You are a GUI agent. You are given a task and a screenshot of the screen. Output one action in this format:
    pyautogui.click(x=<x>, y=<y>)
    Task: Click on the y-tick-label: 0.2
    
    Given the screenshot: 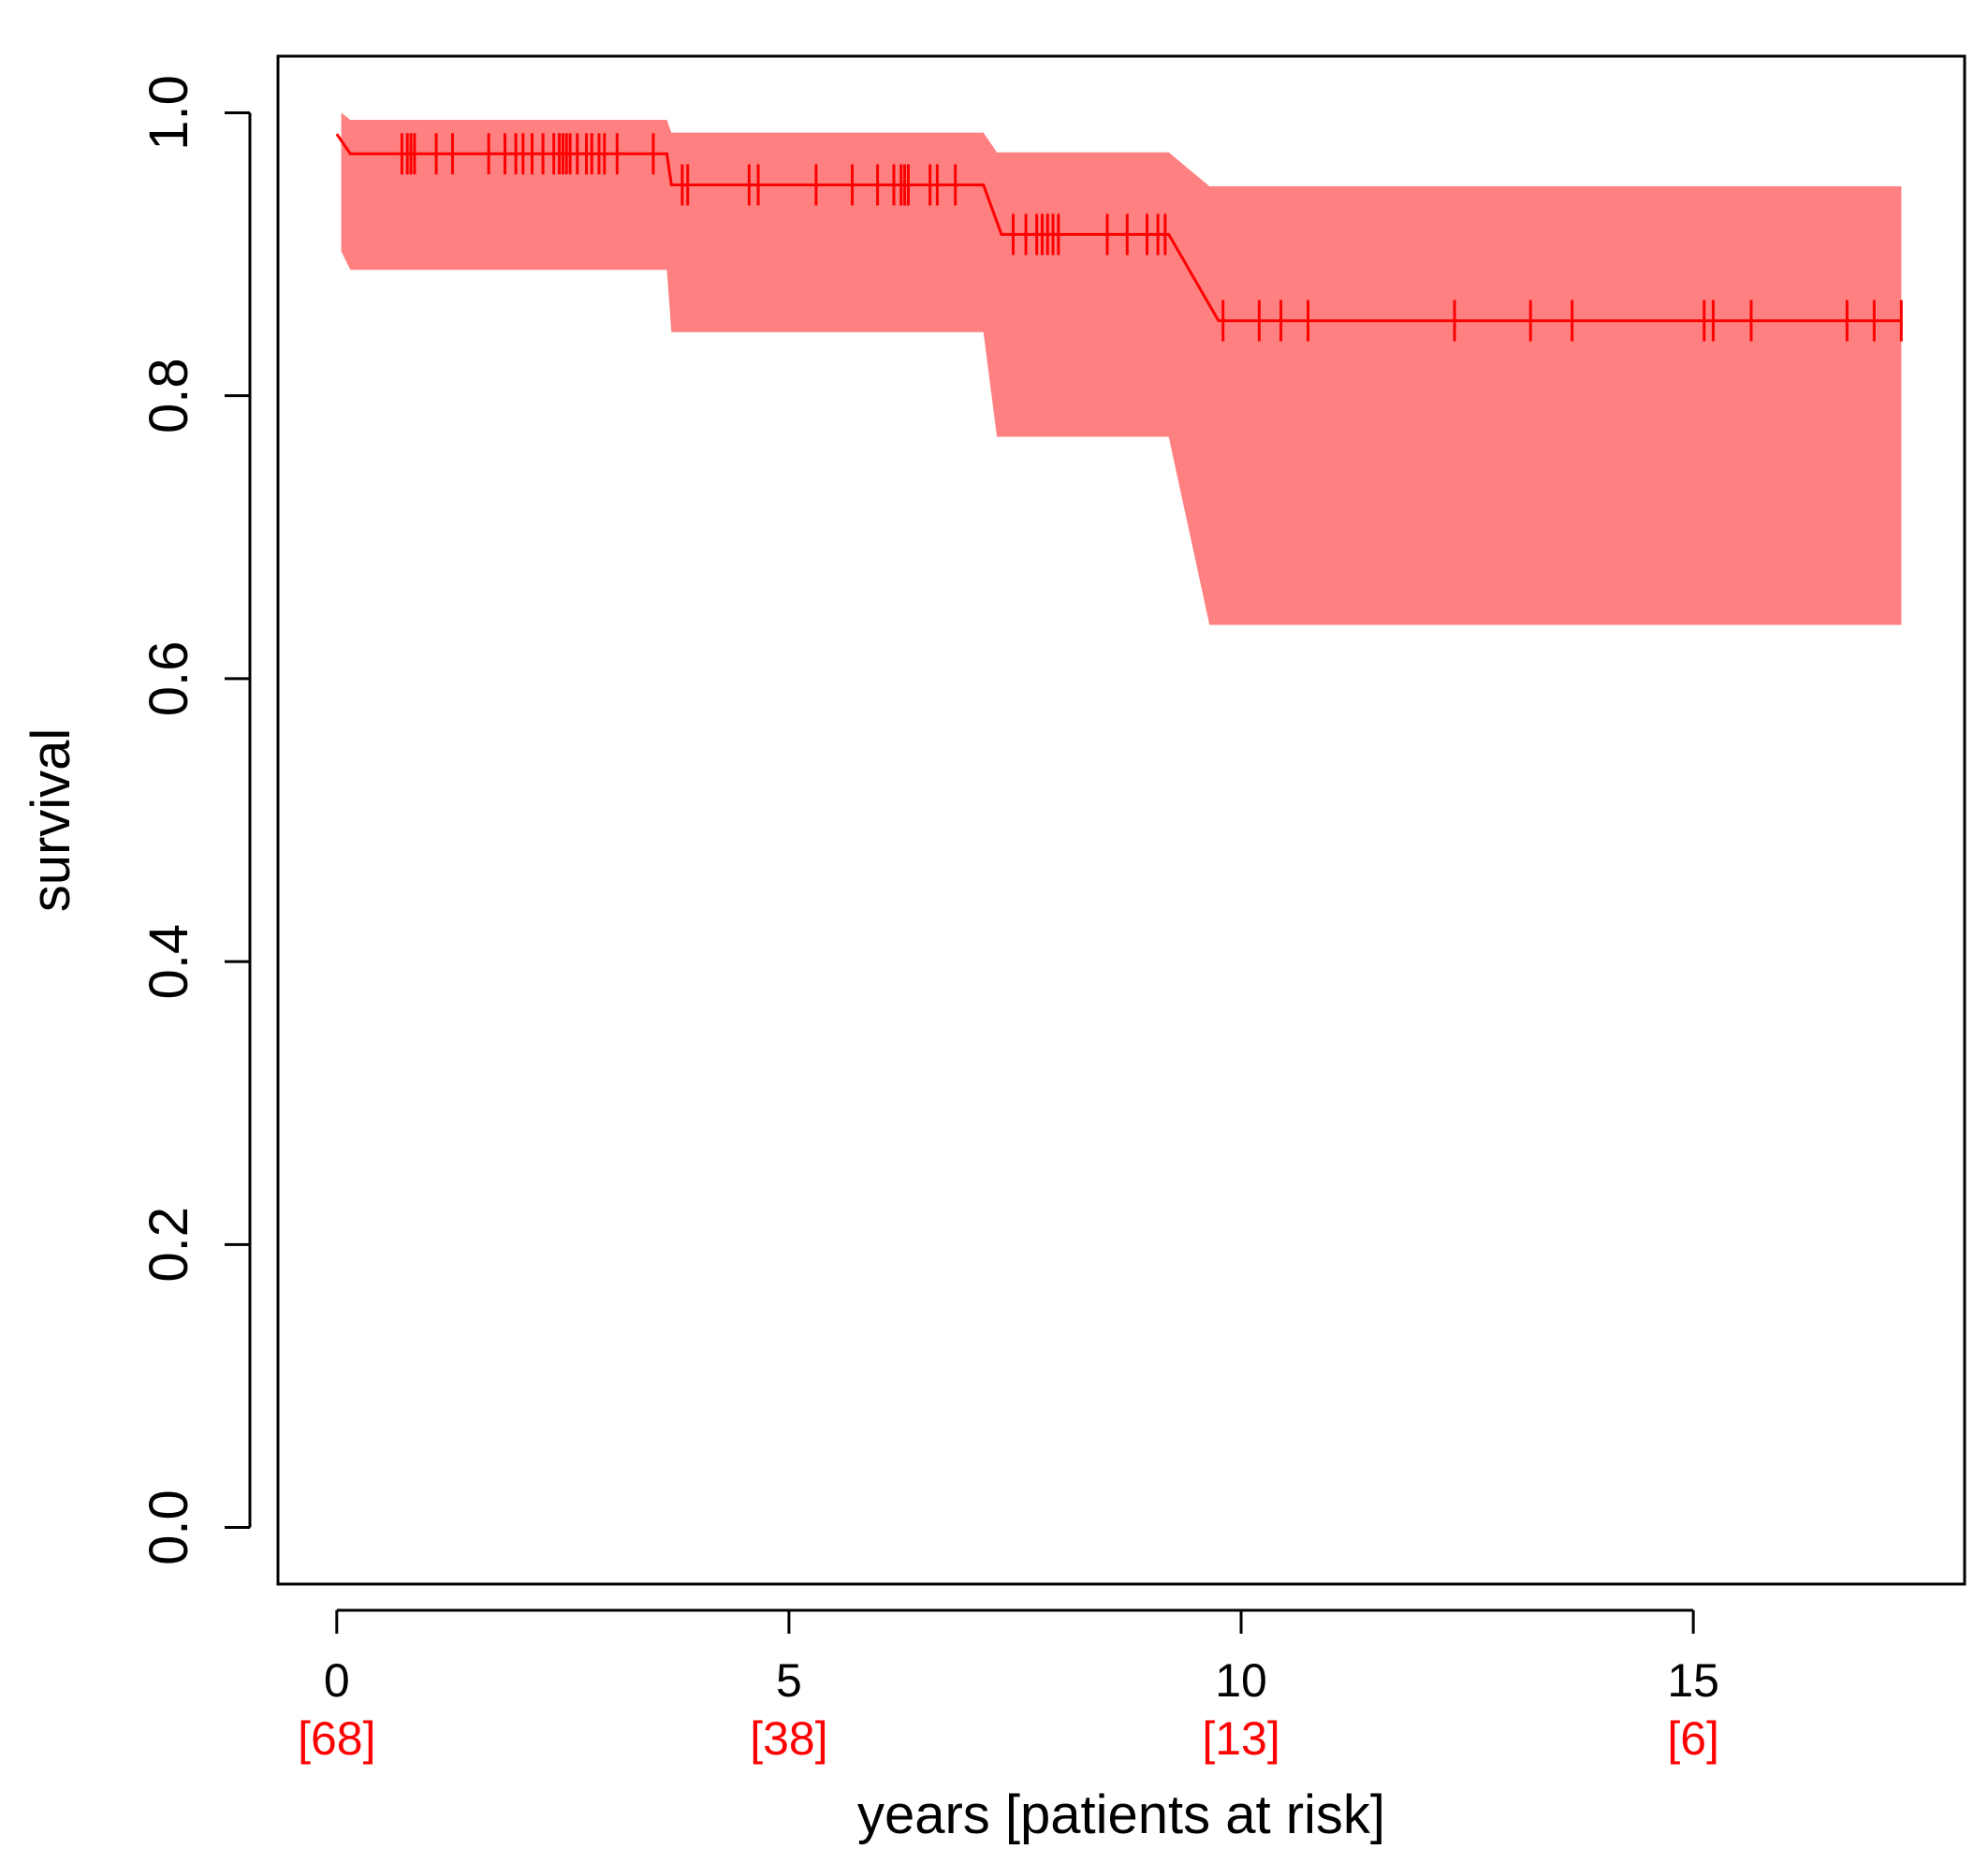 What is the action you would take?
    pyautogui.click(x=169, y=1245)
    